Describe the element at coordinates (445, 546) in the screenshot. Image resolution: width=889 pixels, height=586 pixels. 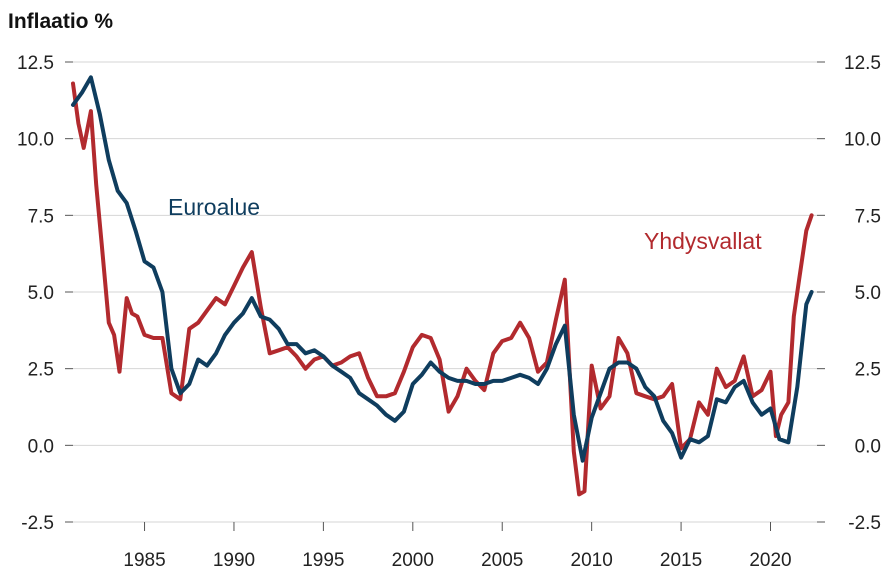
I see `x-axis: 1985 1990 1995 2000 2005 2010 2015 2020` at that location.